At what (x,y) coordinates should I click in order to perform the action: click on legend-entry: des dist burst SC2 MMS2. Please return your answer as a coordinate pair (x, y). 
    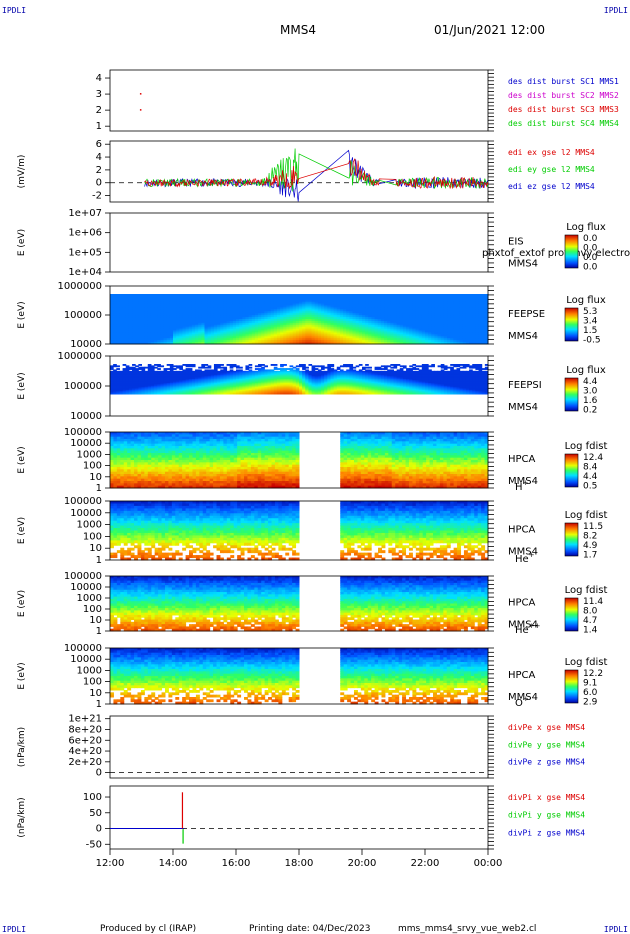
    Looking at the image, I should click on (563, 95).